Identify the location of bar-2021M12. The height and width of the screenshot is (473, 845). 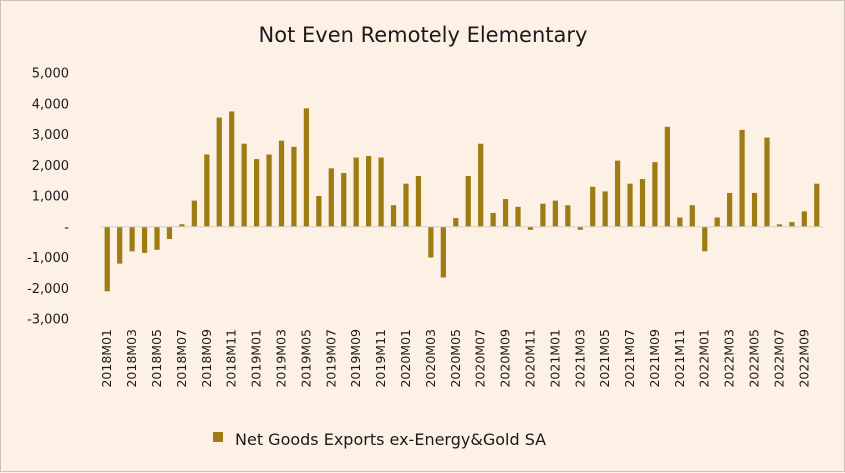
(692, 216).